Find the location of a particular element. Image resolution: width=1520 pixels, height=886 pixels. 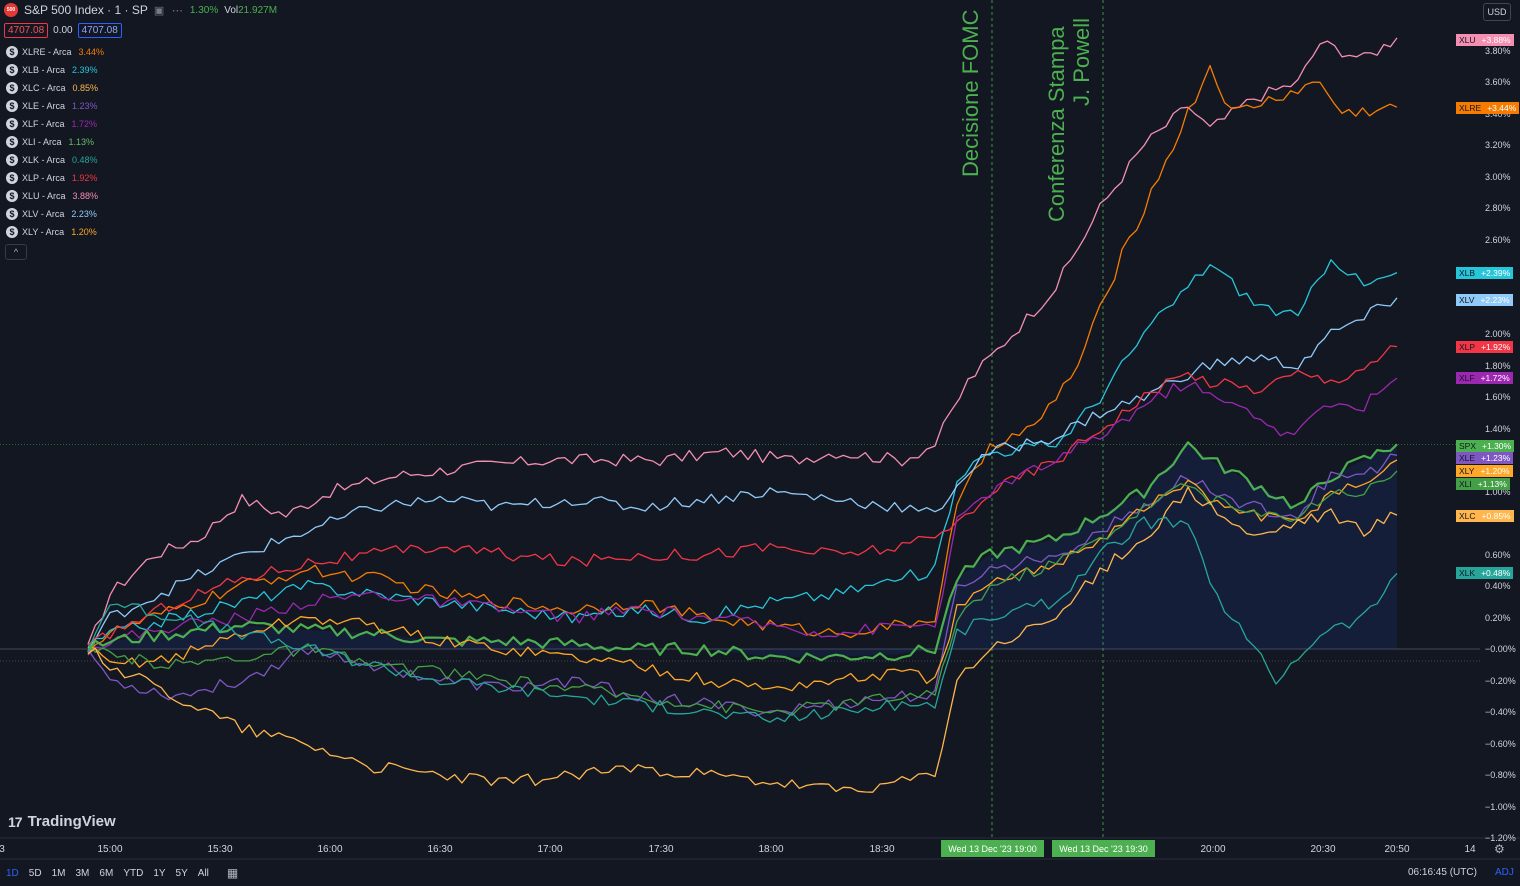

calendar-icon: ▦ is located at coordinates (232, 873).